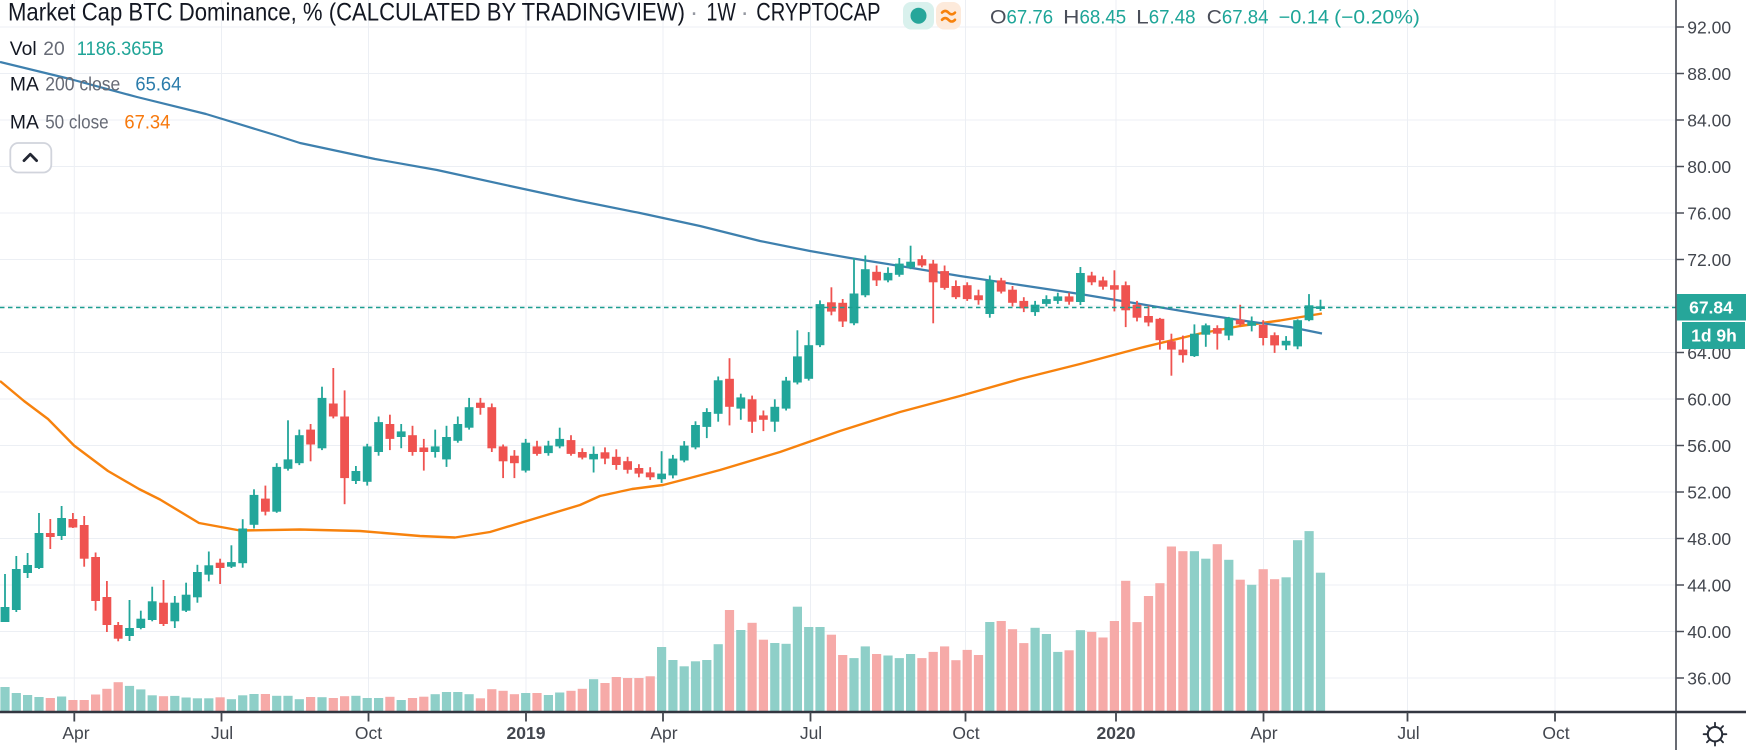  Describe the element at coordinates (1103, 17) in the screenshot. I see `svg-text: 68.45` at that location.